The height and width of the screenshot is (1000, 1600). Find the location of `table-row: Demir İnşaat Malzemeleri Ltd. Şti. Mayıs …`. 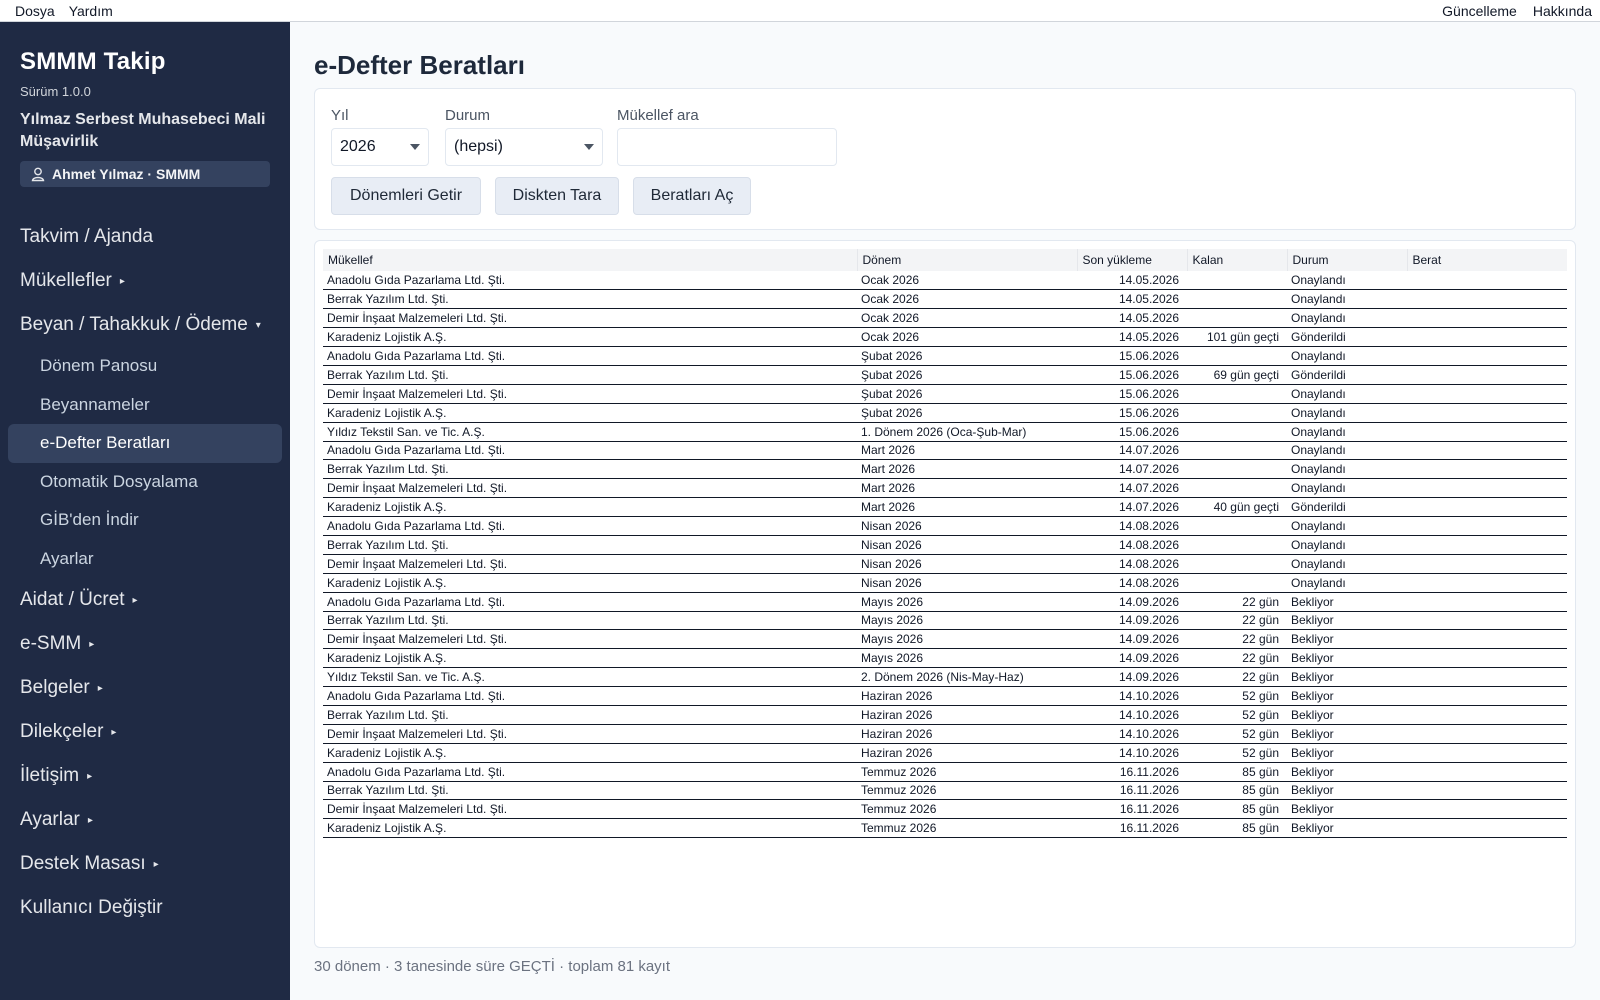

table-row: Demir İnşaat Malzemeleri Ltd. Şti. Mayıs … is located at coordinates (945, 639).